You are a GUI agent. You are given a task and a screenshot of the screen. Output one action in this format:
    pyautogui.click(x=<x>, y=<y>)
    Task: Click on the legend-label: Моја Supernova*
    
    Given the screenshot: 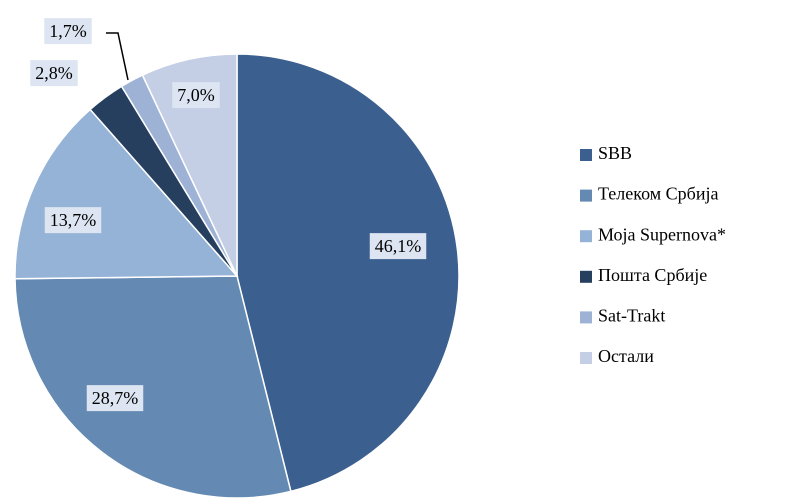 What is the action you would take?
    pyautogui.click(x=662, y=234)
    